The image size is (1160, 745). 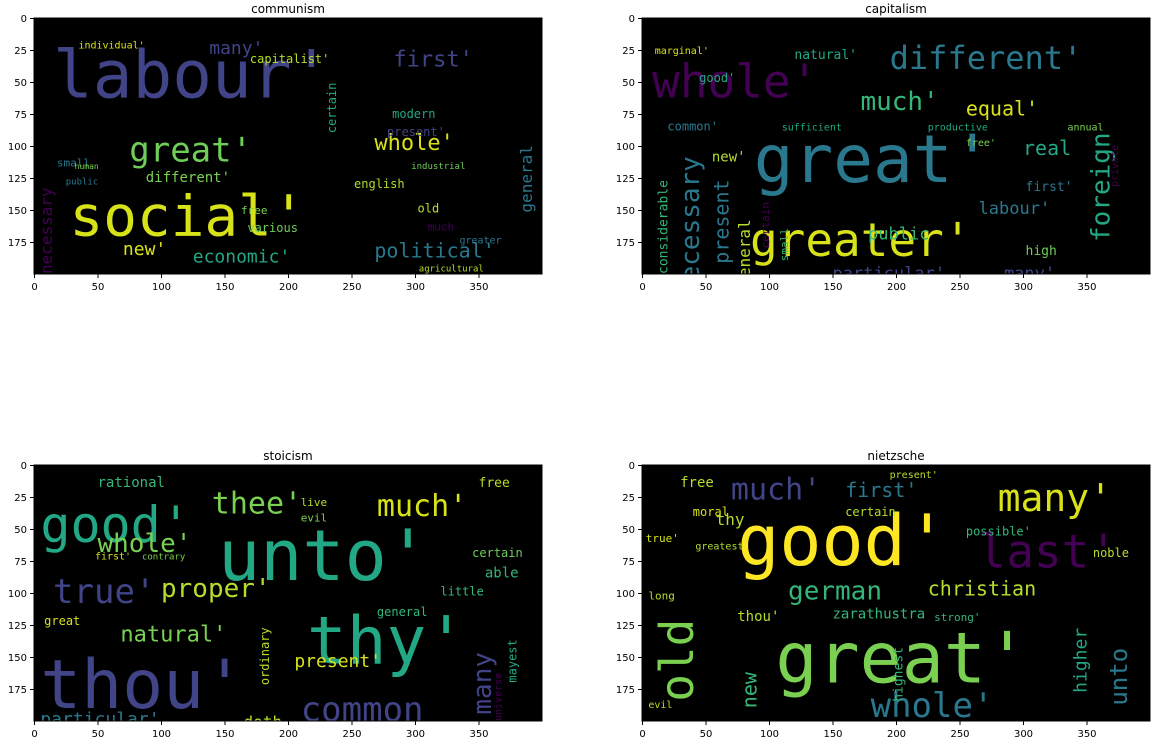 I want to click on word-true: true', so click(x=662, y=538).